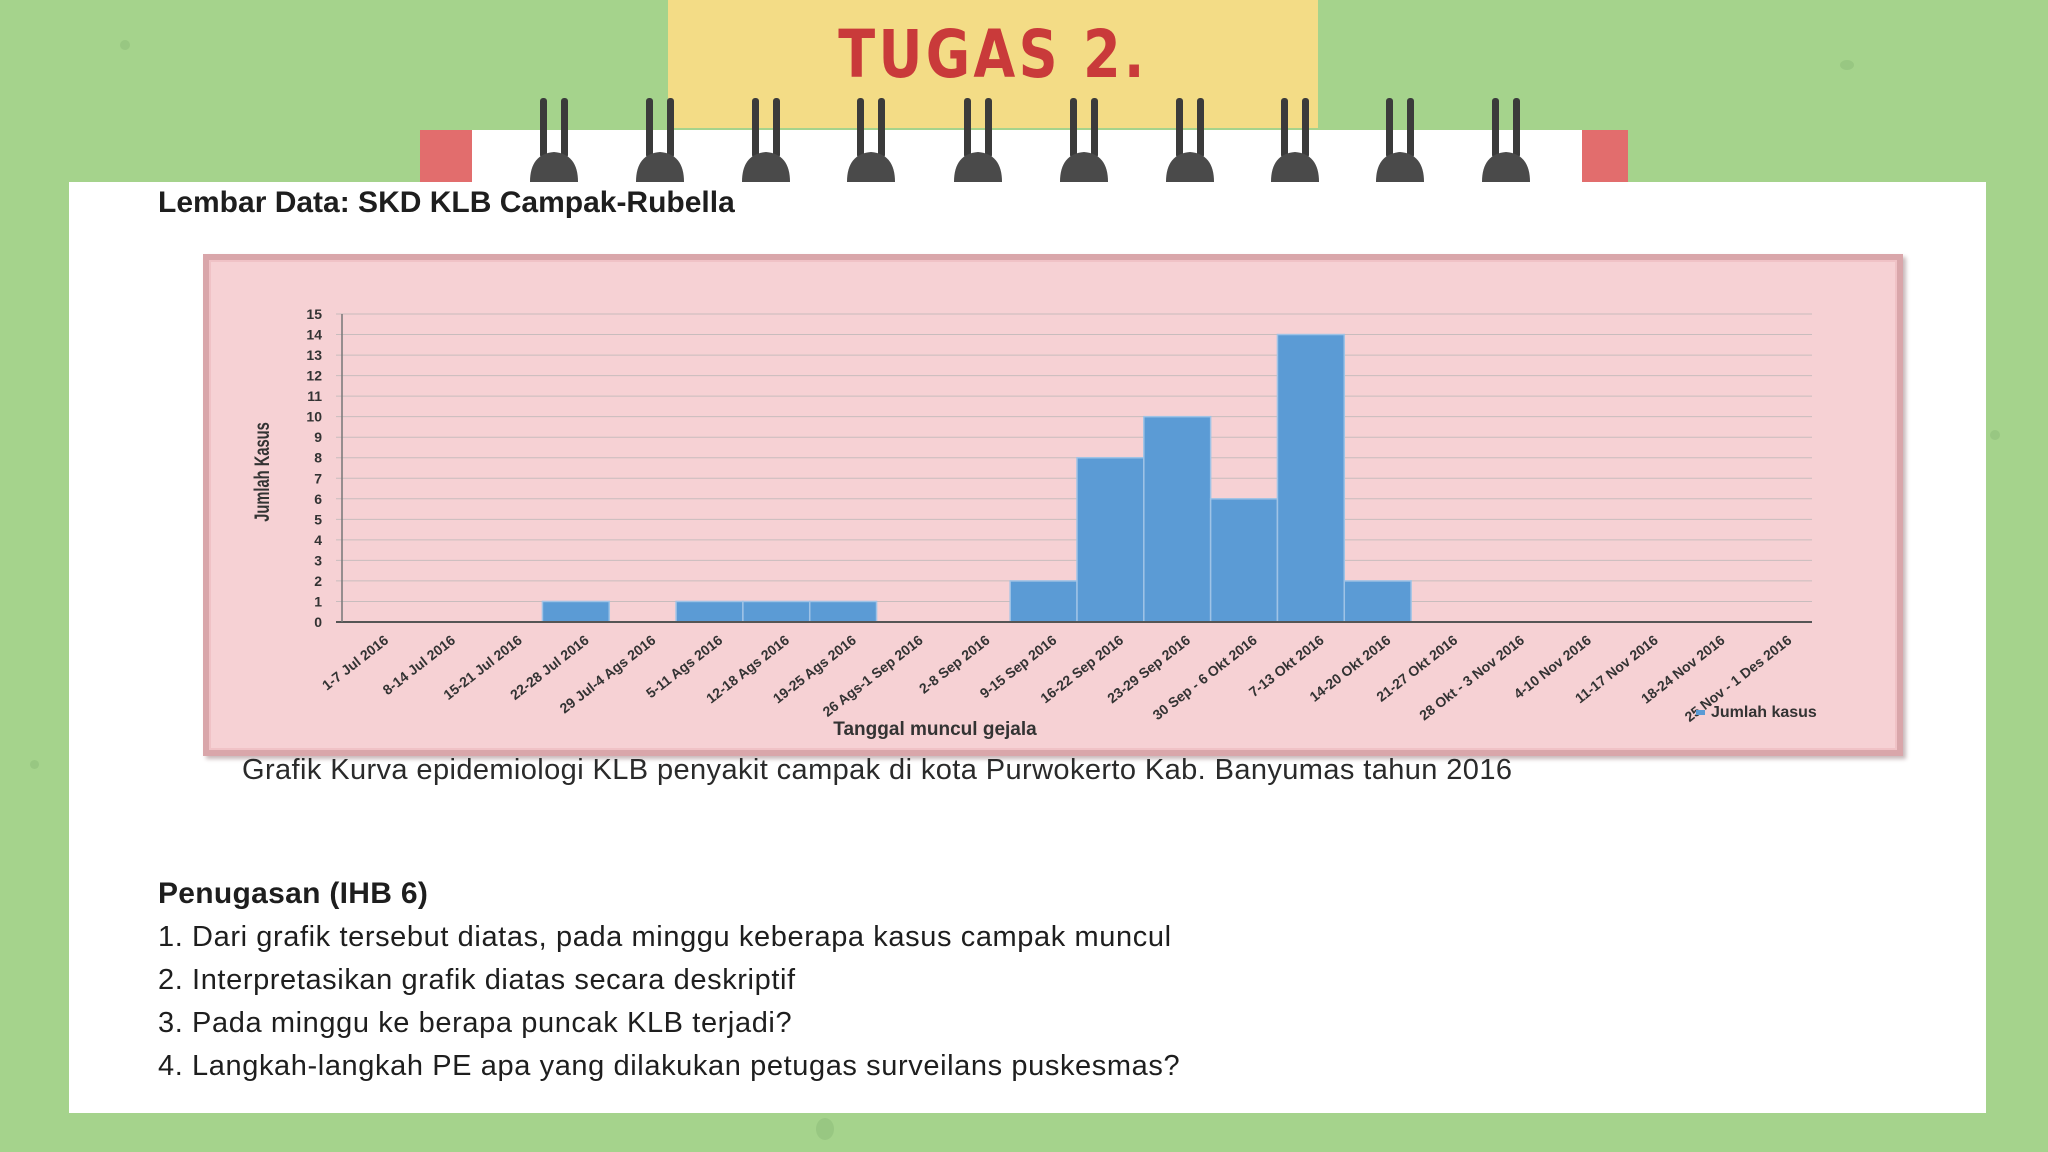 This screenshot has width=2048, height=1152. What do you see at coordinates (318, 601) in the screenshot?
I see `y-tick-label: 1` at bounding box center [318, 601].